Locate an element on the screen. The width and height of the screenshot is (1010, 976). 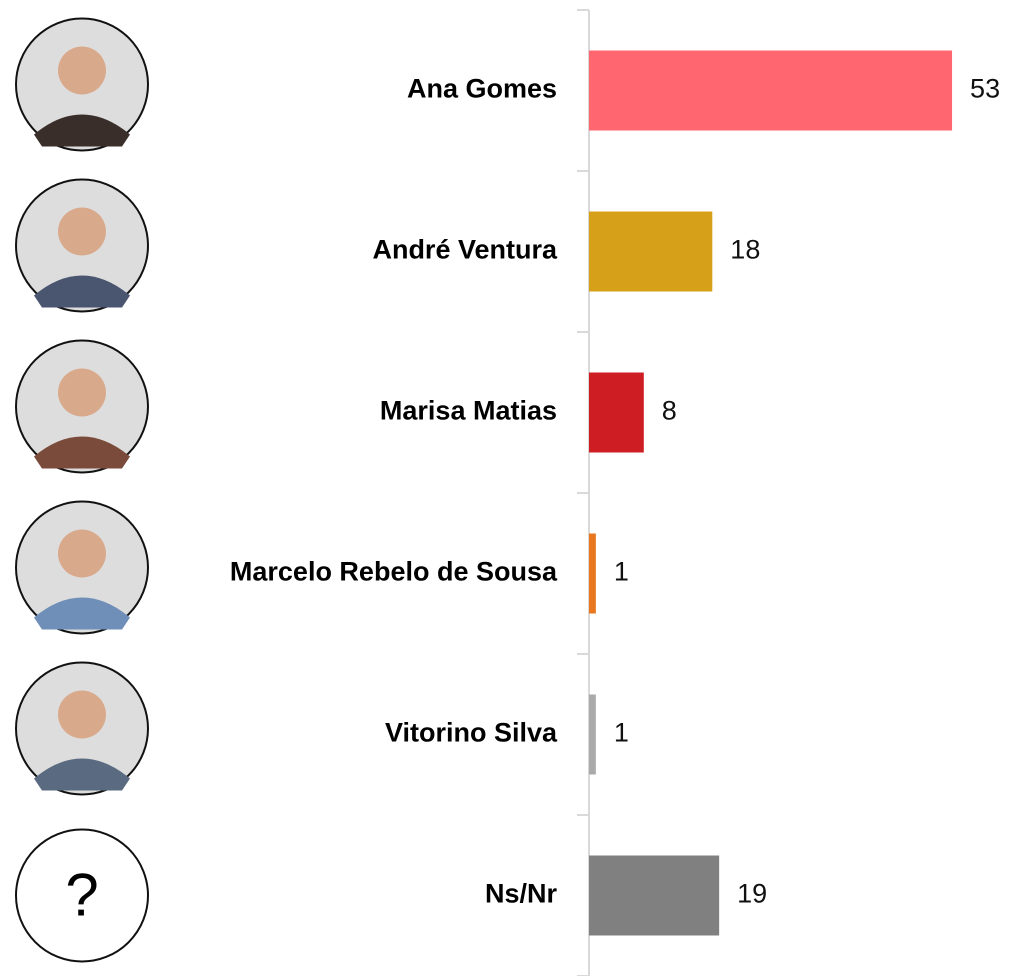
category-label: Ns/Nr is located at coordinates (521, 894).